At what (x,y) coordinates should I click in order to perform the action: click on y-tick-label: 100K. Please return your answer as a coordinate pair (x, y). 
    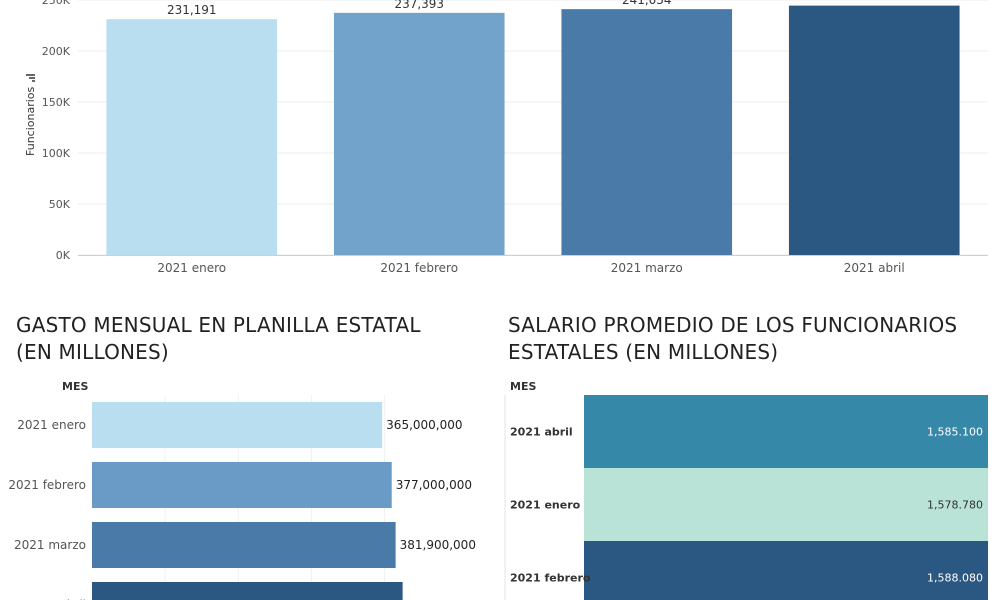
    Looking at the image, I should click on (56, 153).